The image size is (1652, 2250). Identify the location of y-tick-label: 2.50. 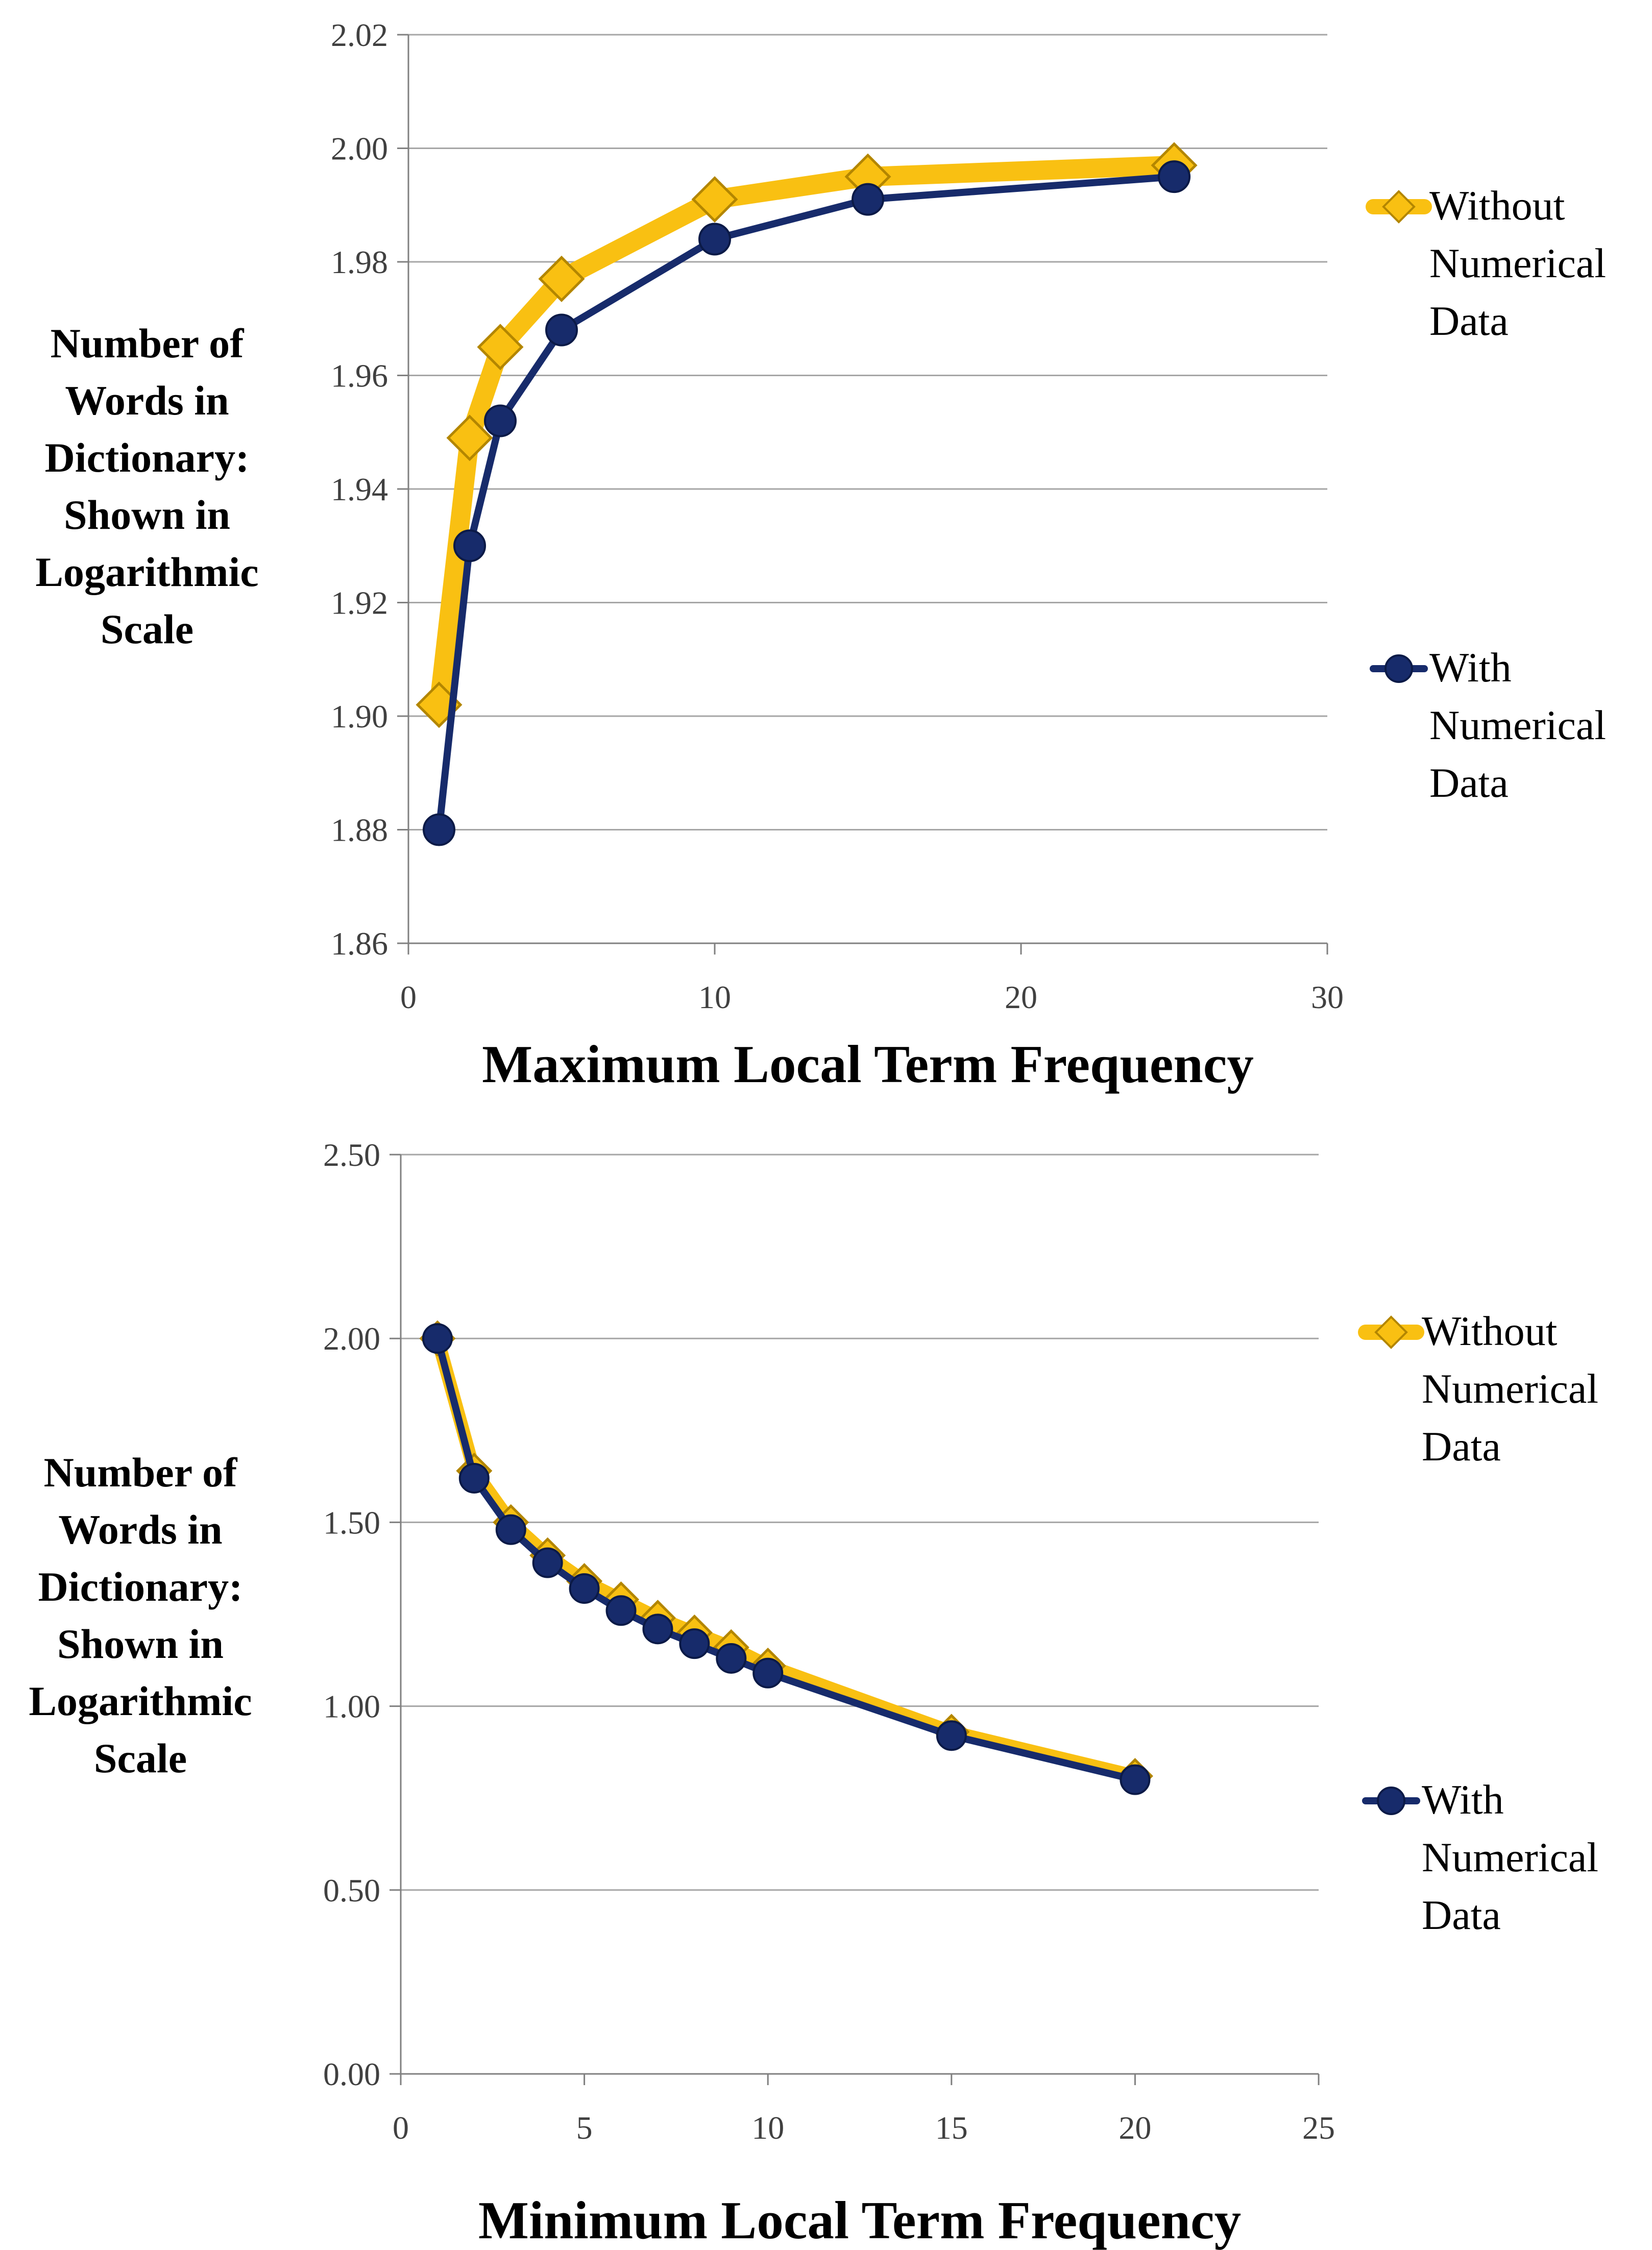
(351, 1155).